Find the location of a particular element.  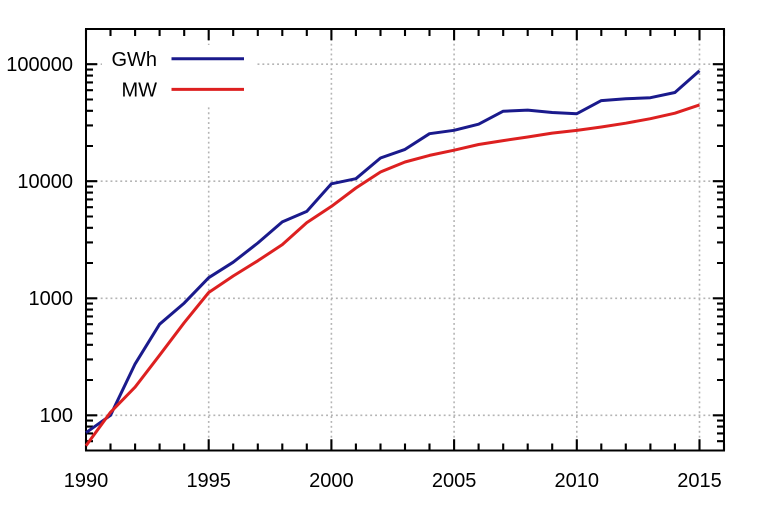

svg-text: 1995 is located at coordinates (208, 481).